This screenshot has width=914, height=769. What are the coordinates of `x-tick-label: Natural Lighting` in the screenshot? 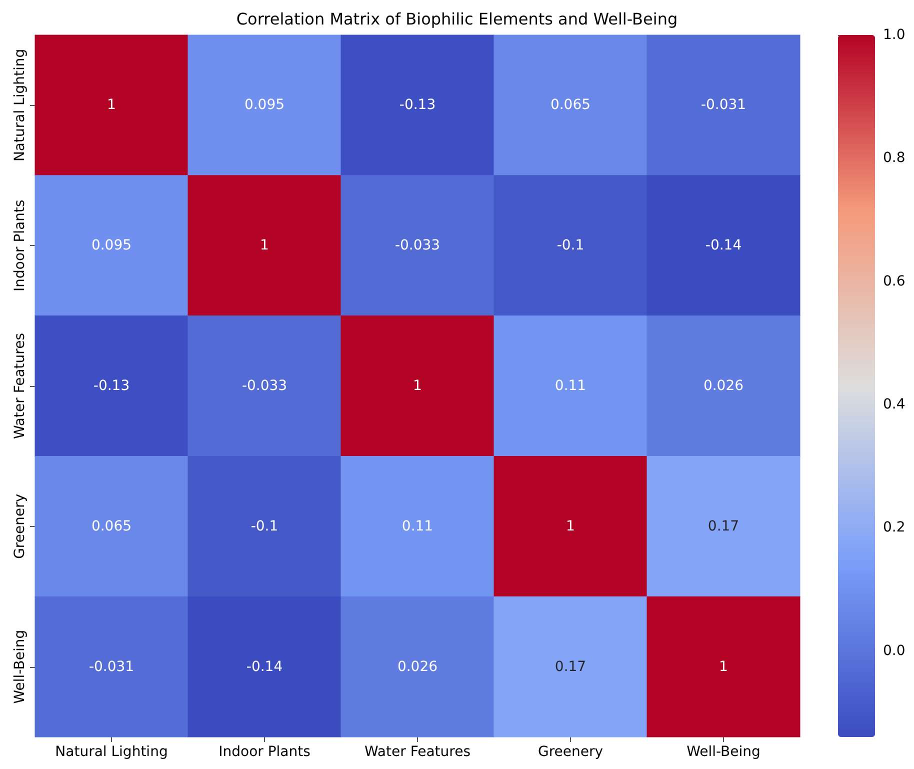 It's located at (111, 752).